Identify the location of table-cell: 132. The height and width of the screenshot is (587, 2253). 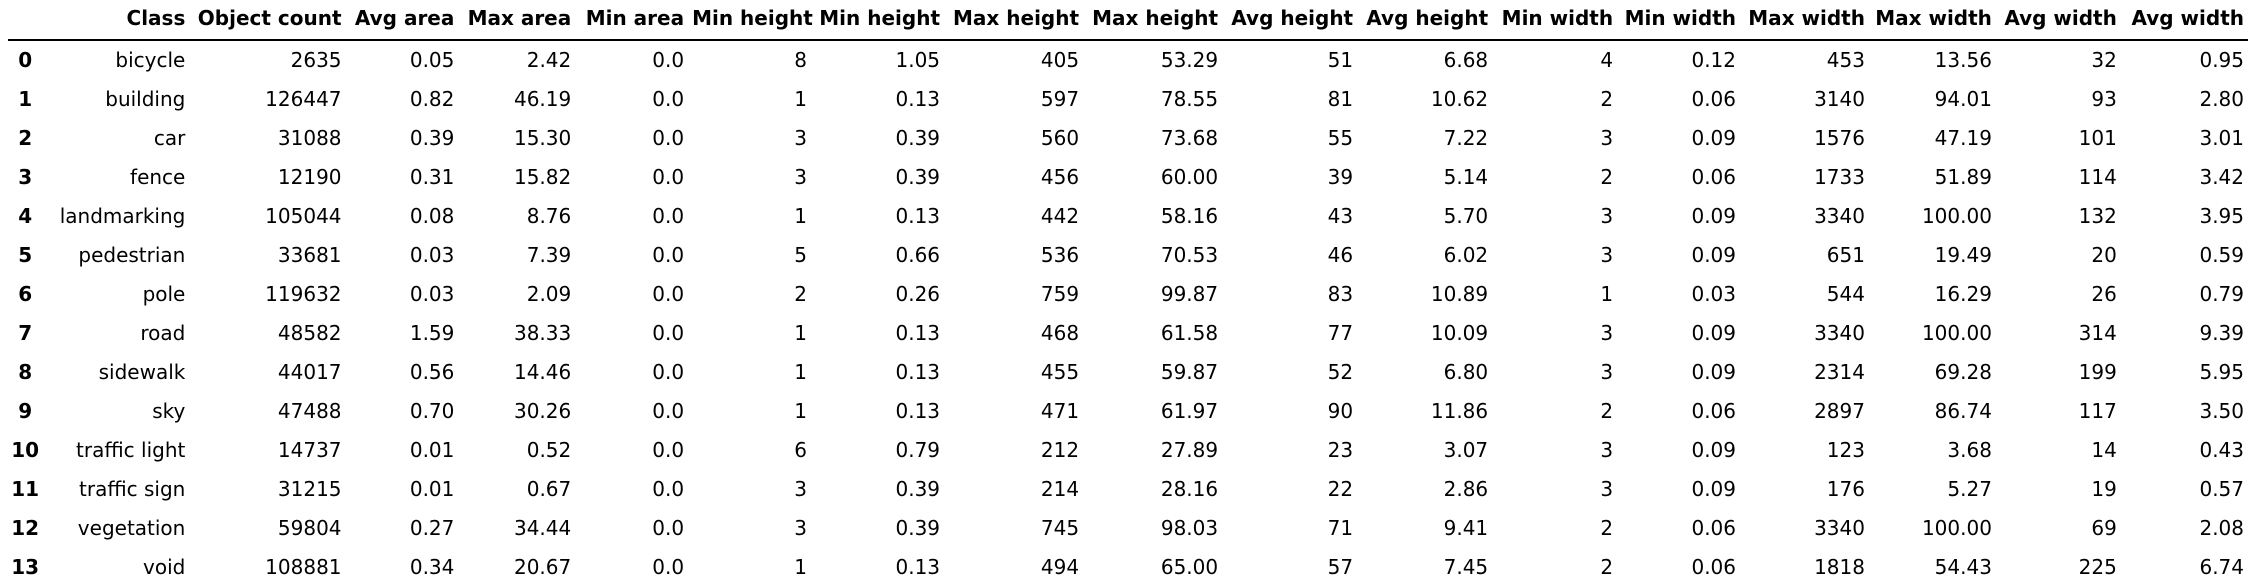
(2097, 216).